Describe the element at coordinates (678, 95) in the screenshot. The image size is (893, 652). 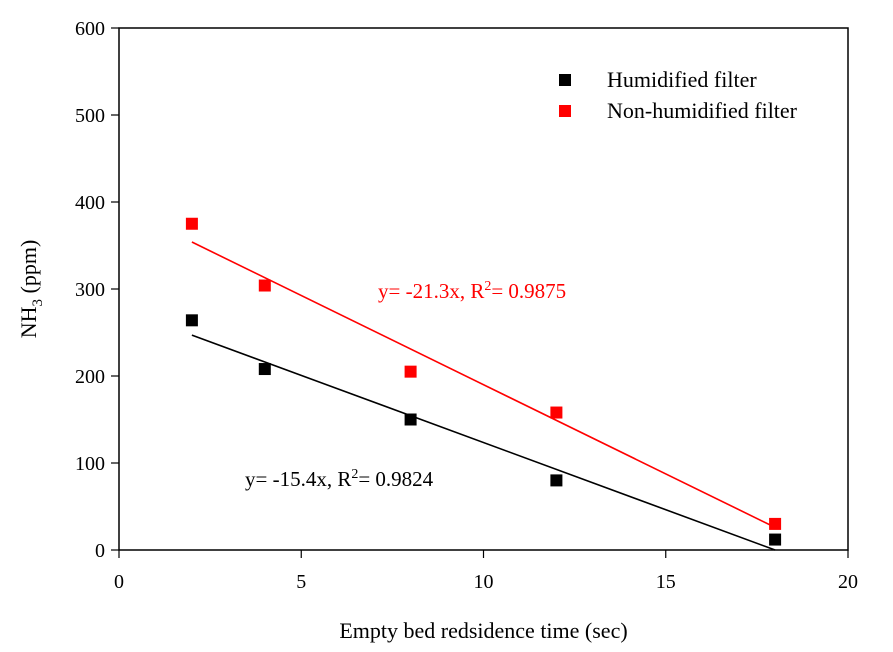
I see `legend: Humidified filter Non-humidified filter` at that location.